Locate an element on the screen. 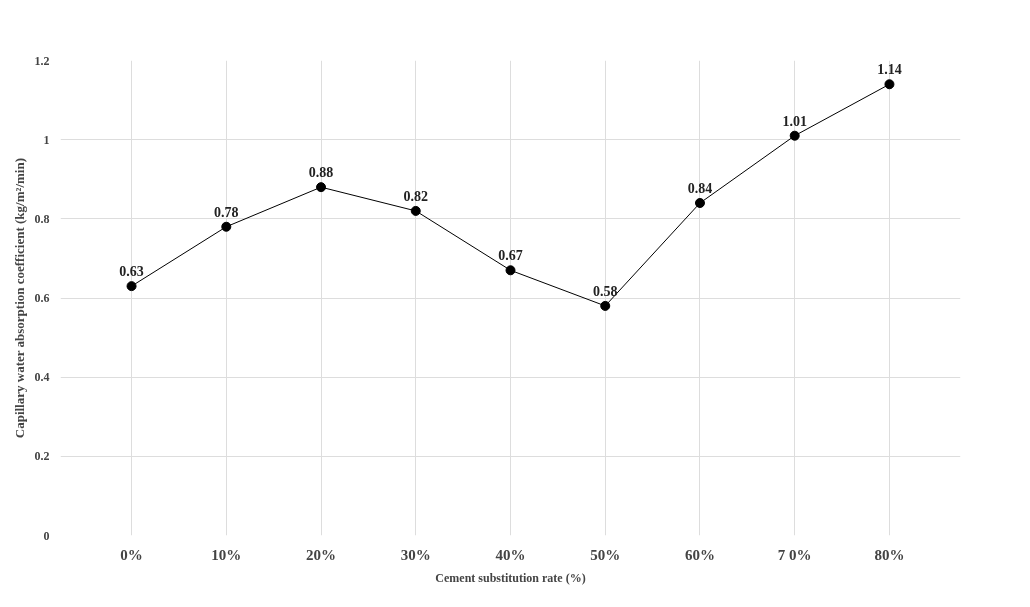 The width and height of the screenshot is (1030, 607). y-axis-title: Capillary water absorption coefficient (kg/m²/min) is located at coordinates (19, 298).